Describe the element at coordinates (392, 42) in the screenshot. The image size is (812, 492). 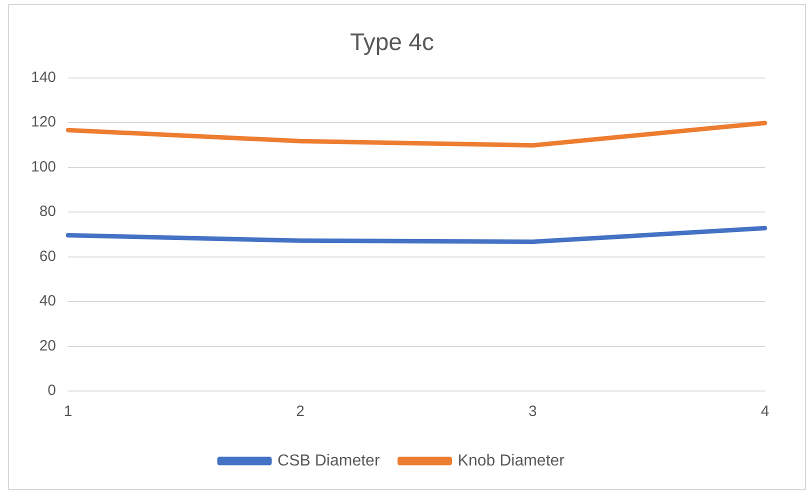
I see `chart-title: Type 4c` at that location.